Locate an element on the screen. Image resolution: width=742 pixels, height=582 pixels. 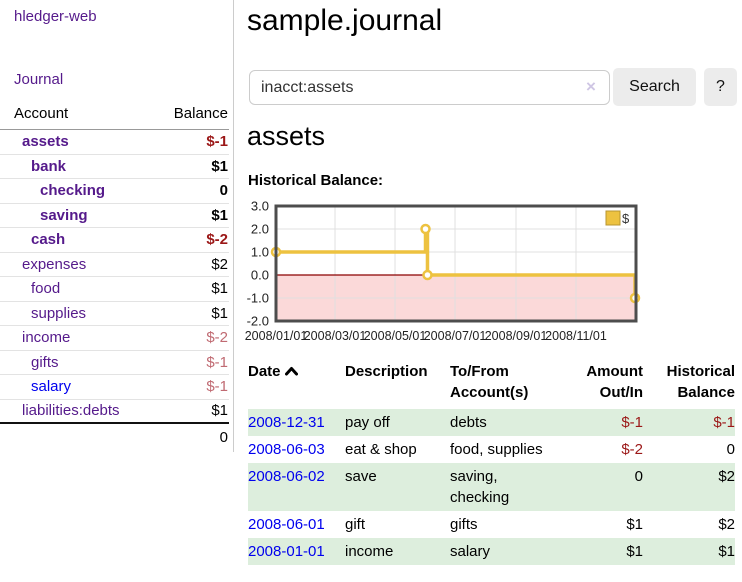
transaction-balance: $-1 is located at coordinates (724, 422).